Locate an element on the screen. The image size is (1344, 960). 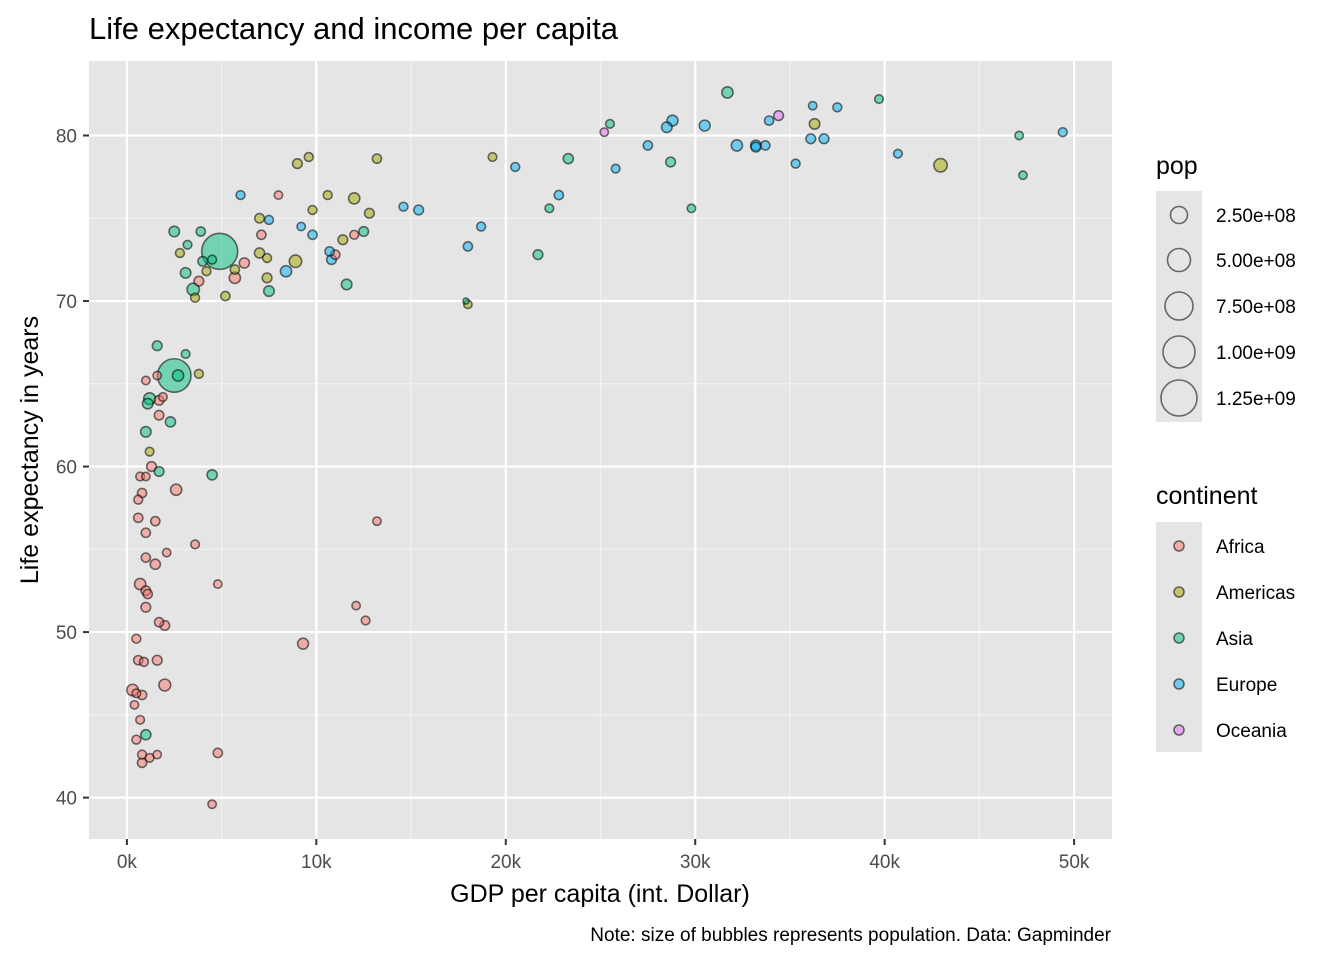
x-axis-ticks: 0k 10k 20k 30k 40k 50k is located at coordinates (603, 856).